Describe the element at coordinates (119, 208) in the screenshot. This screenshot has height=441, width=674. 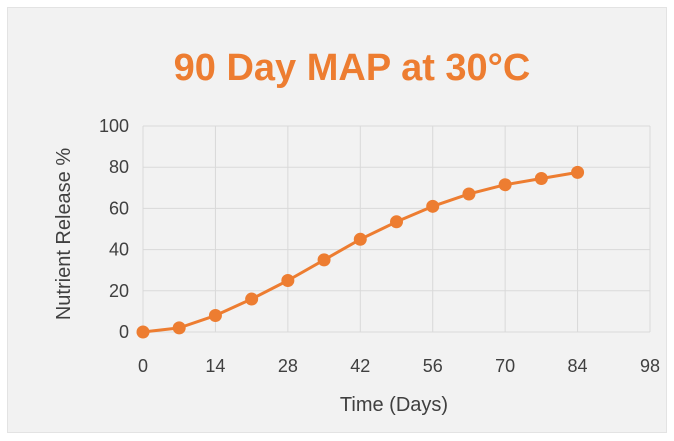
I see `y-tick-label-3: 60` at that location.